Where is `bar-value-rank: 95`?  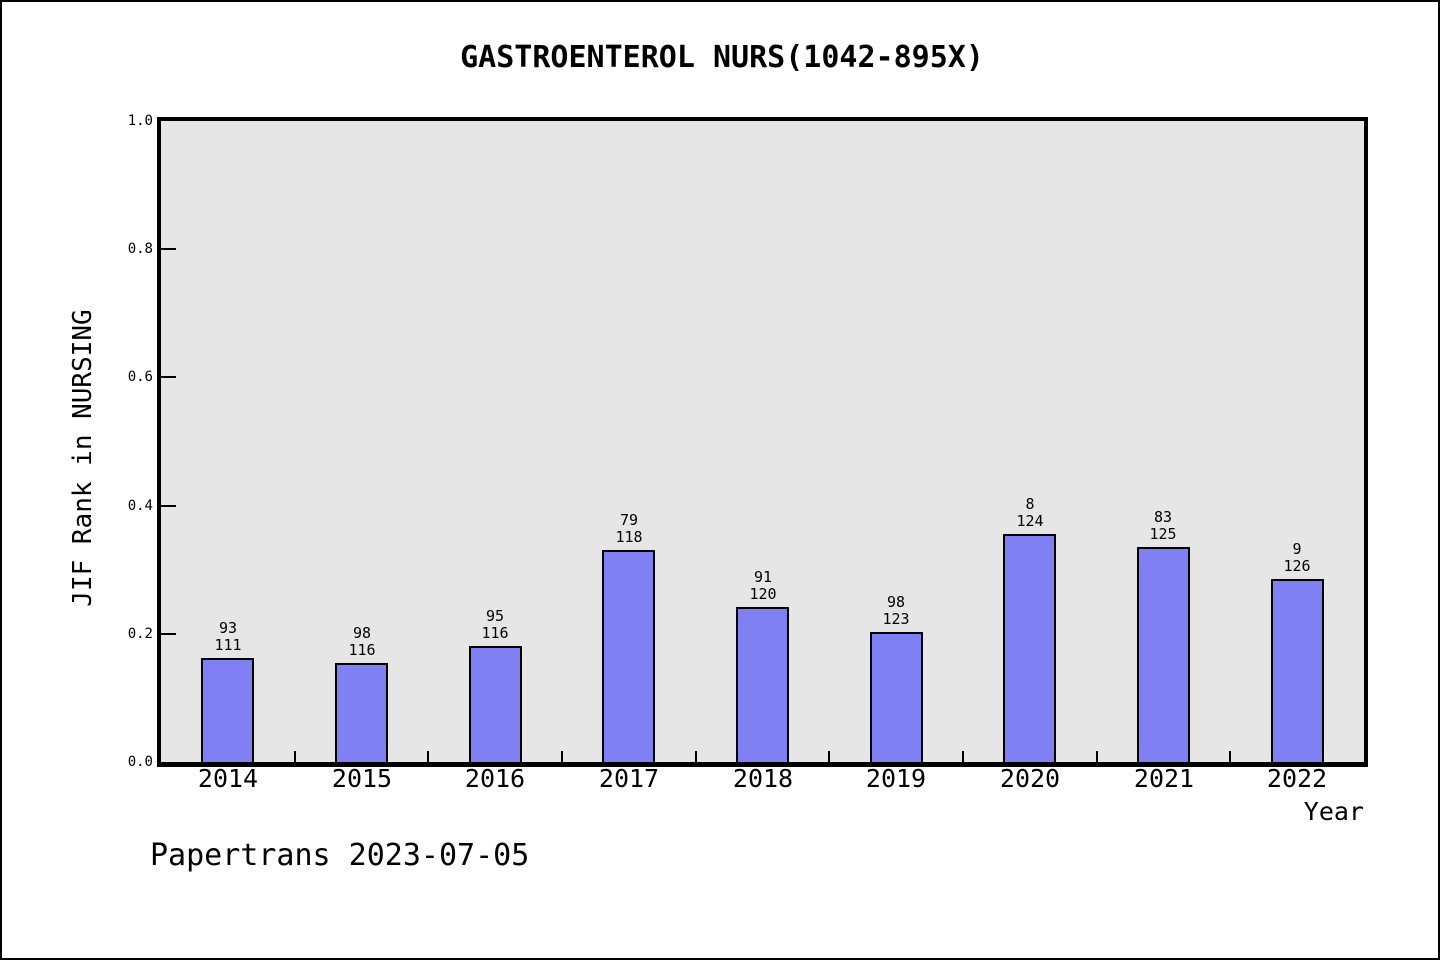 bar-value-rank: 95 is located at coordinates (495, 616).